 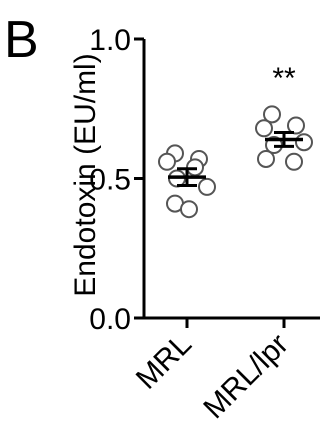 I want to click on x-ticks: MRL MRL/lpr, so click(x=212, y=371).